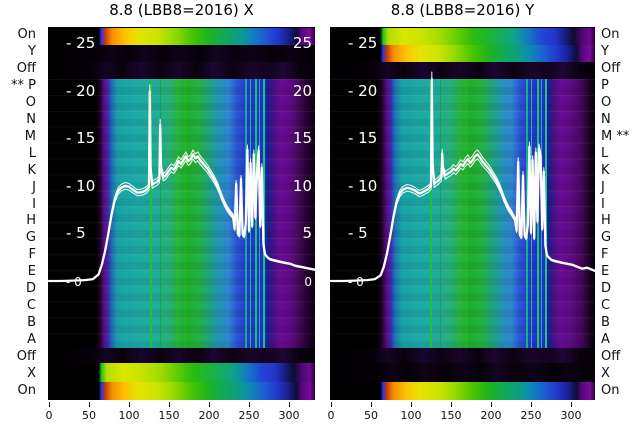 The width and height of the screenshot is (640, 440). Describe the element at coordinates (491, 415) in the screenshot. I see `xtick-label-y-200: 200` at that location.